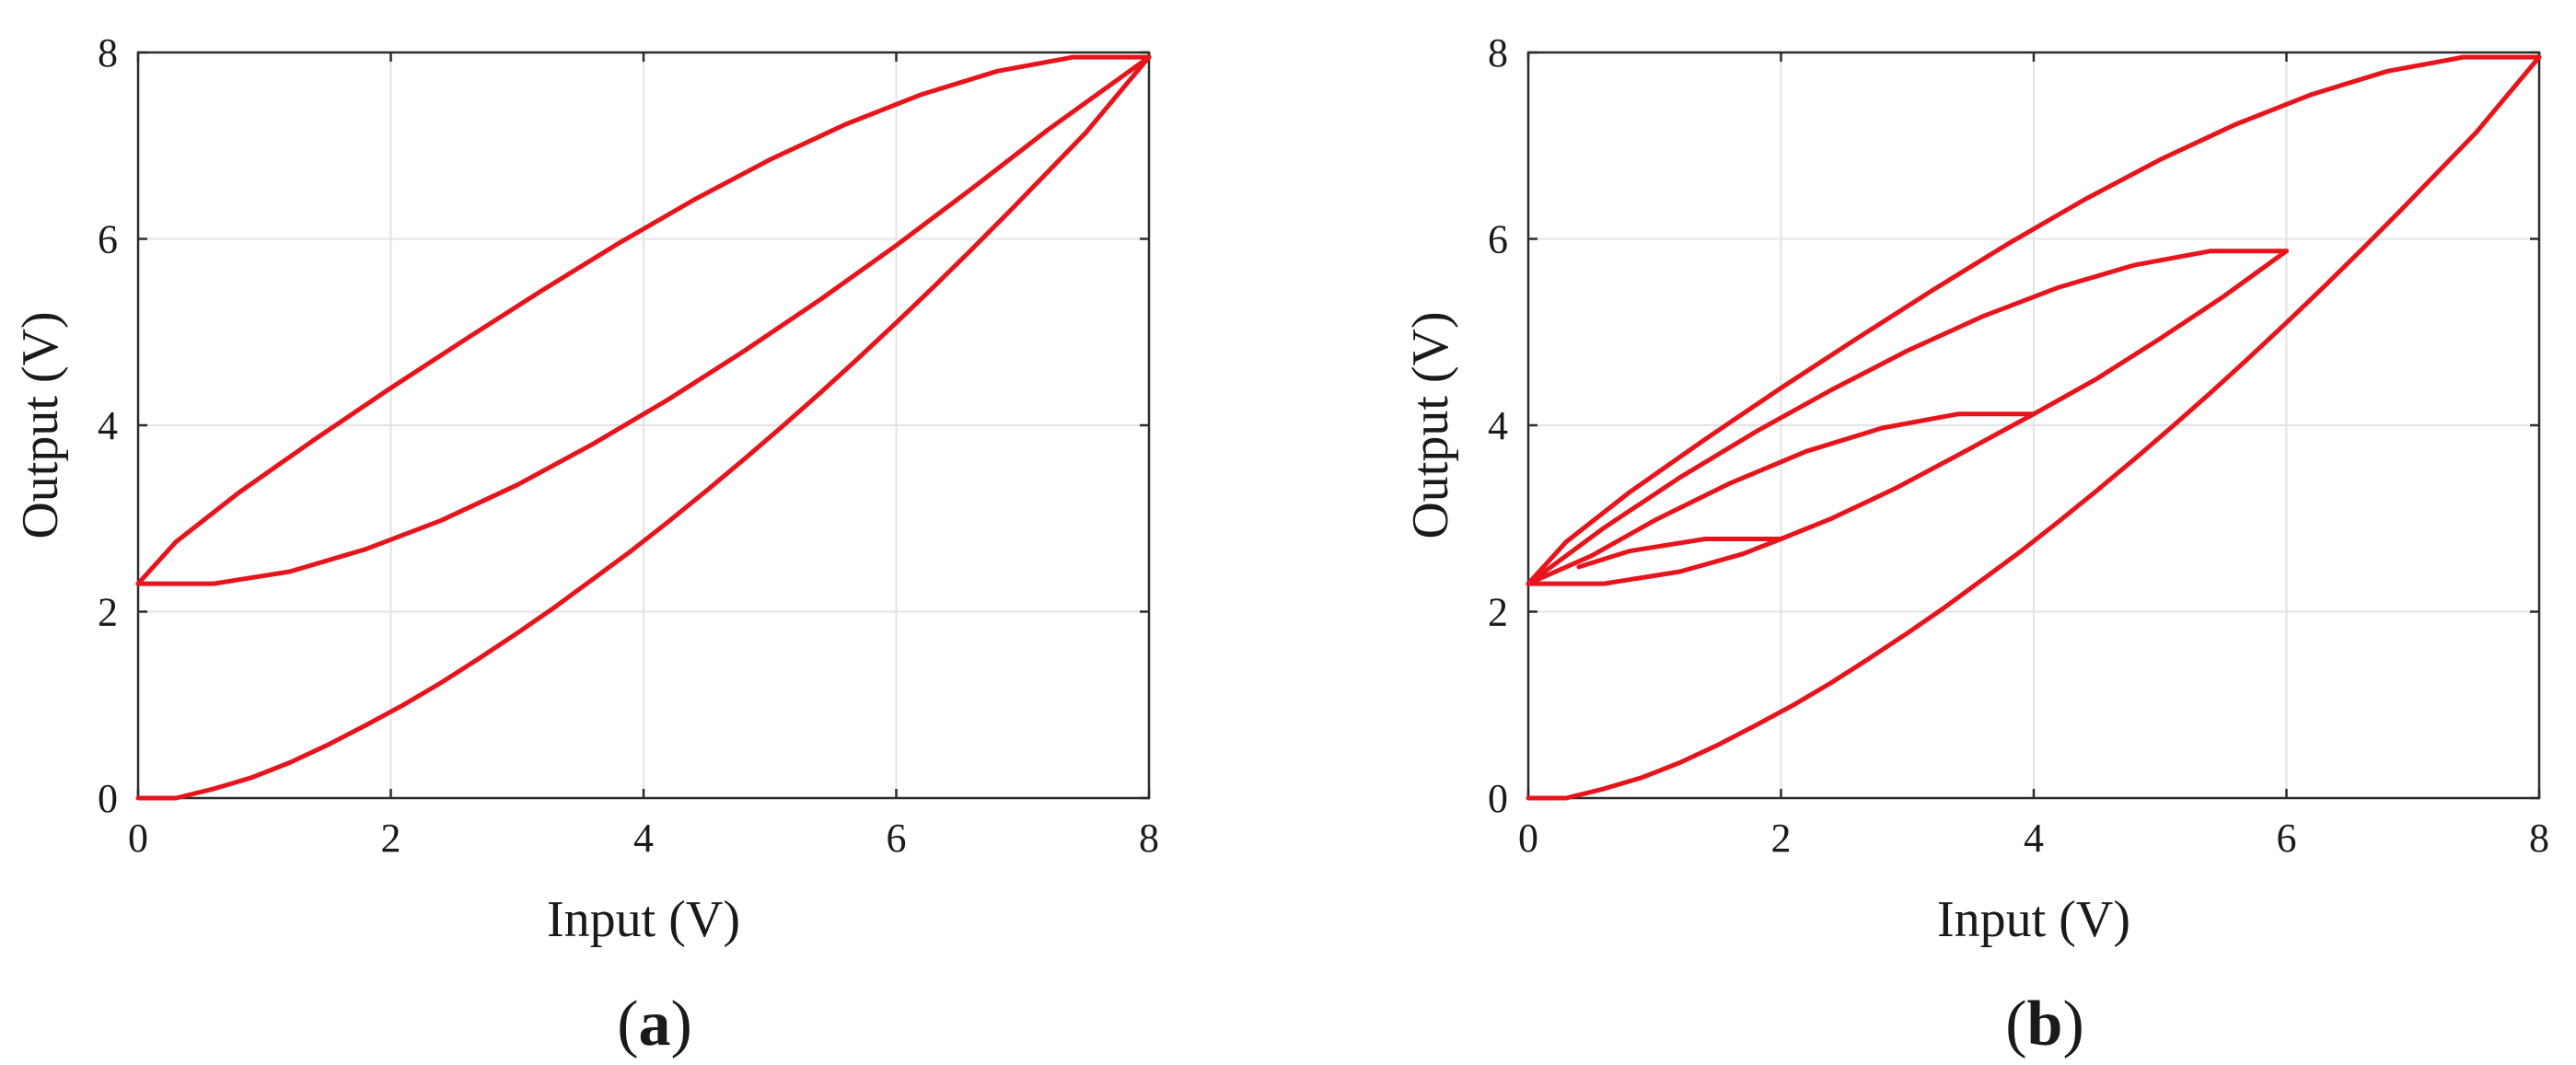 The width and height of the screenshot is (2576, 1065). I want to click on panel-letter: a, so click(655, 1024).